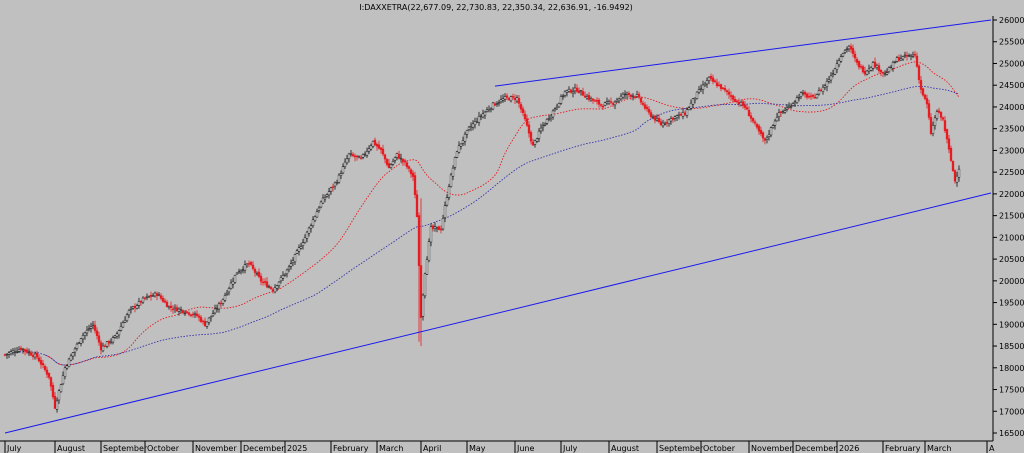 The image size is (1024, 453). Describe the element at coordinates (1011, 259) in the screenshot. I see `y-tick-label: 20500` at that location.